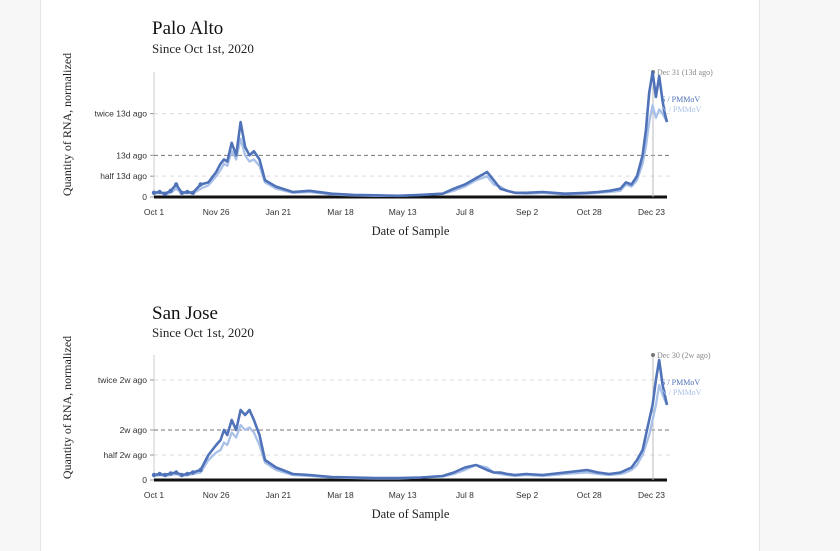 The width and height of the screenshot is (840, 551). I want to click on series-line-n-pmmov, so click(411, 431).